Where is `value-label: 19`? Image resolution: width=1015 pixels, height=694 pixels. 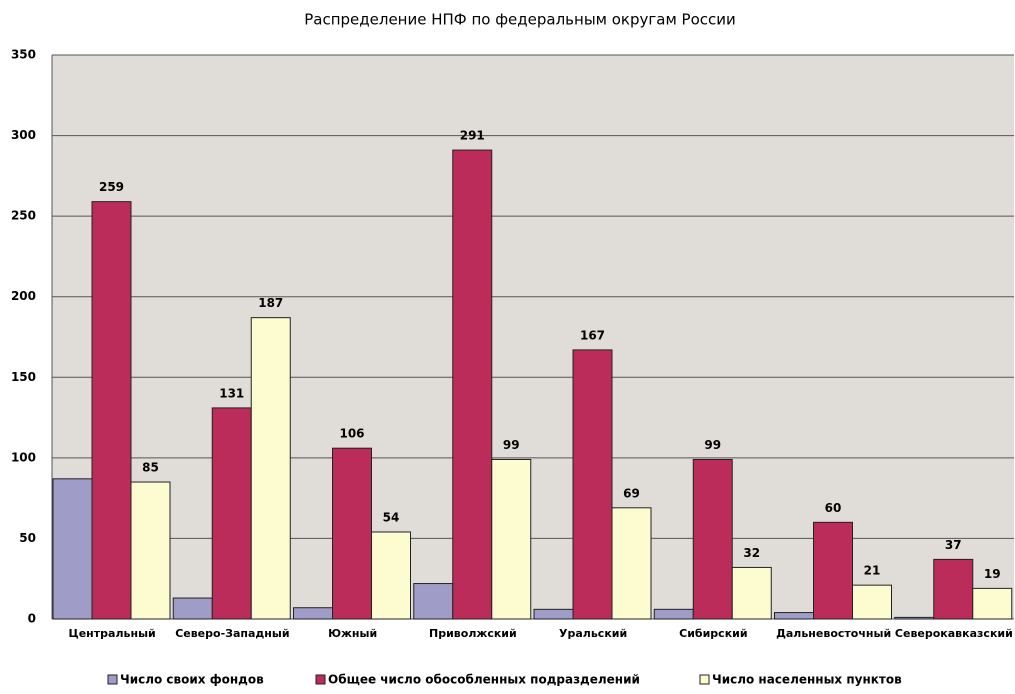 value-label: 19 is located at coordinates (992, 574).